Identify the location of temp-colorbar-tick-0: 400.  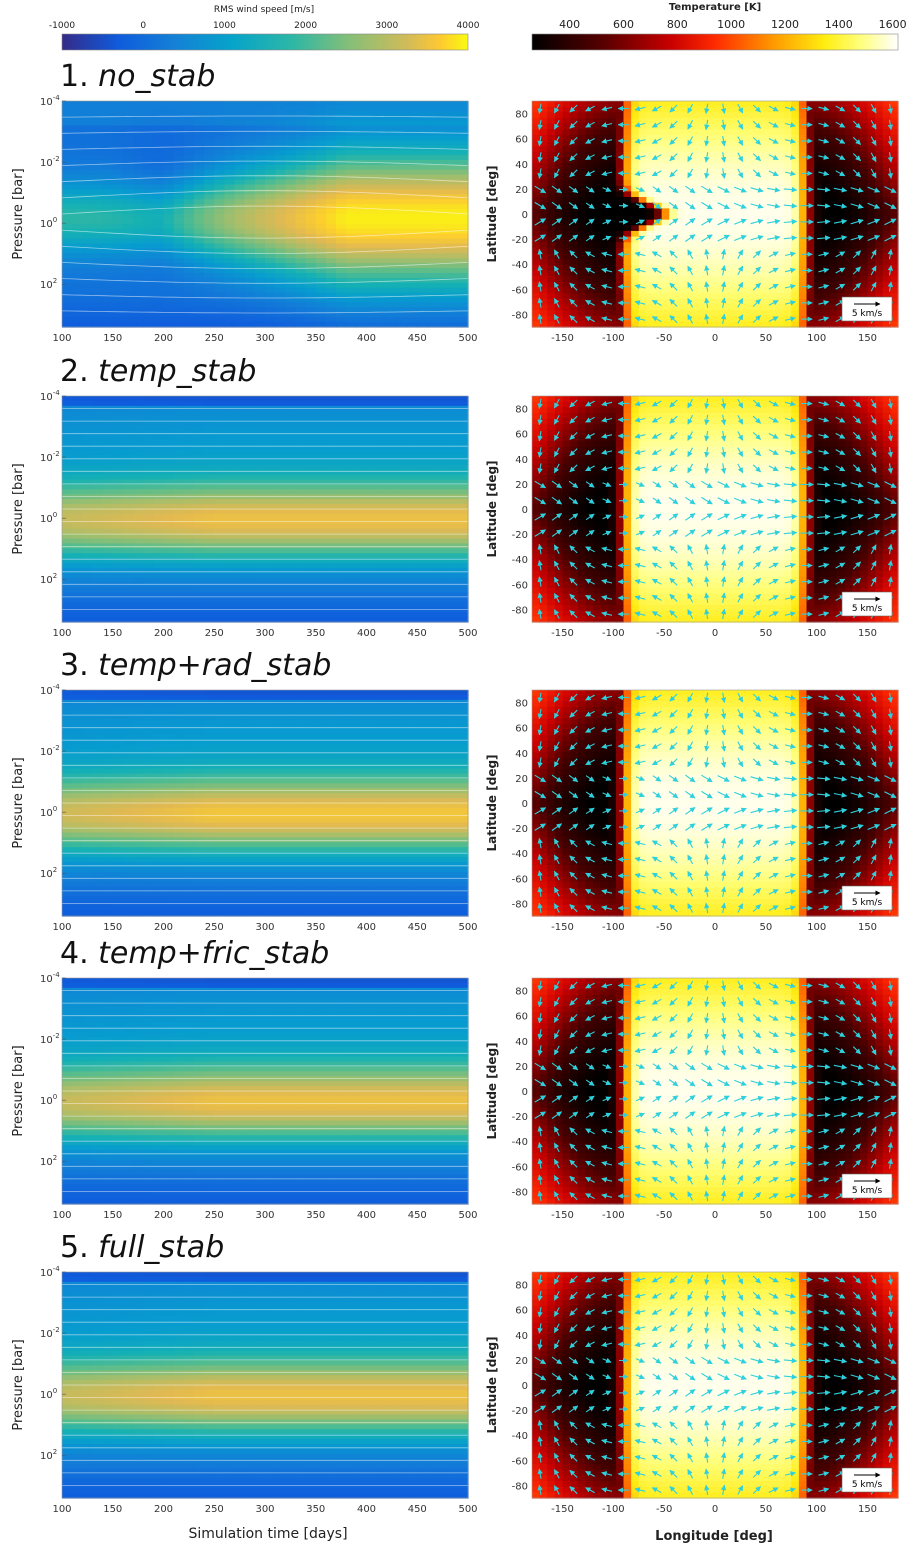
(569, 24).